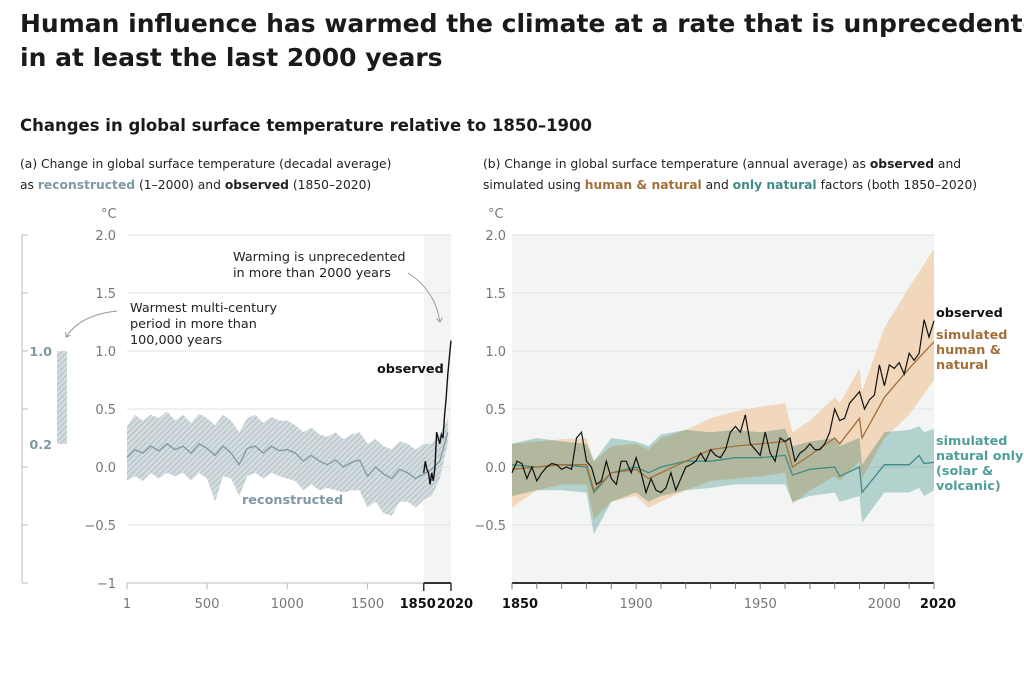 The height and width of the screenshot is (678, 1024). Describe the element at coordinates (884, 604) in the screenshot. I see `x-tick-label: 2000` at that location.